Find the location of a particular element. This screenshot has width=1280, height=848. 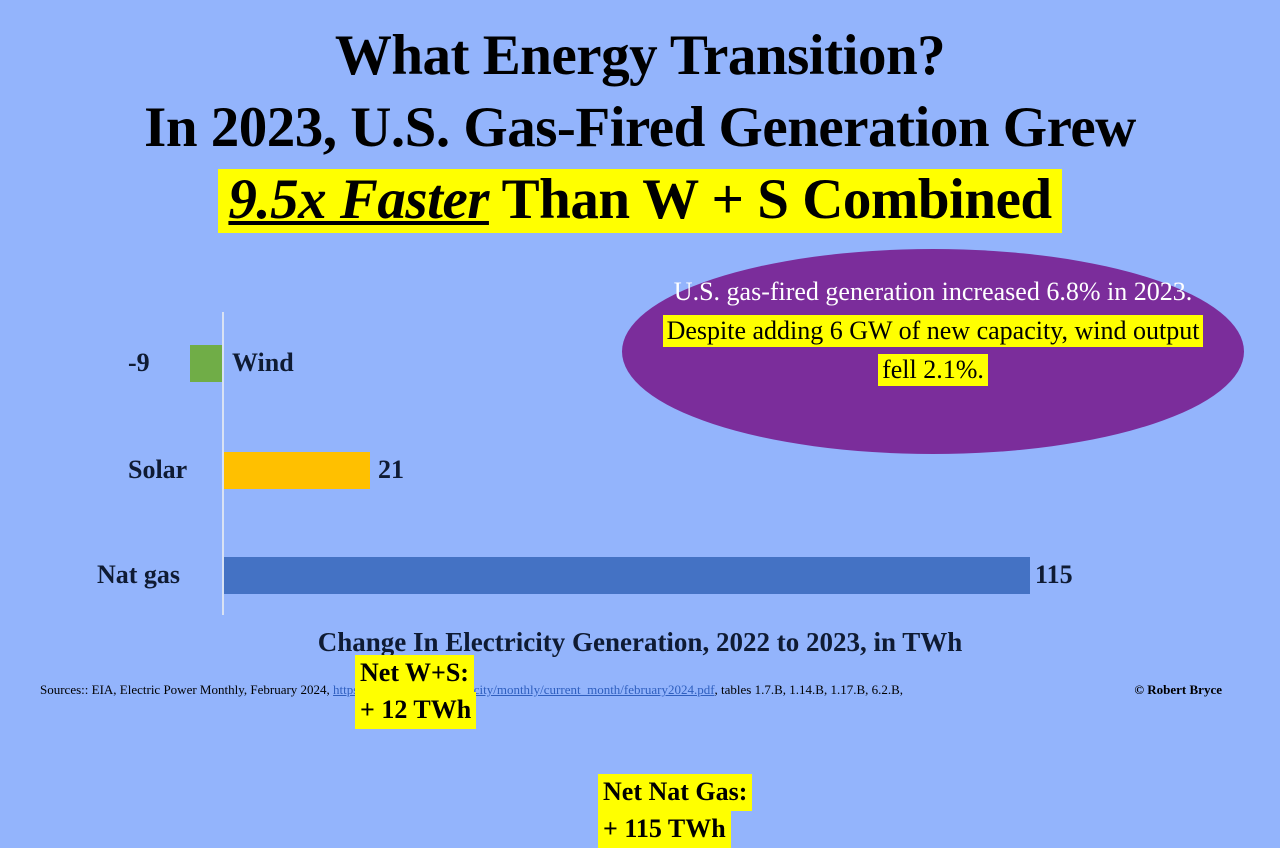

value-label-solar: 21 is located at coordinates (391, 469).